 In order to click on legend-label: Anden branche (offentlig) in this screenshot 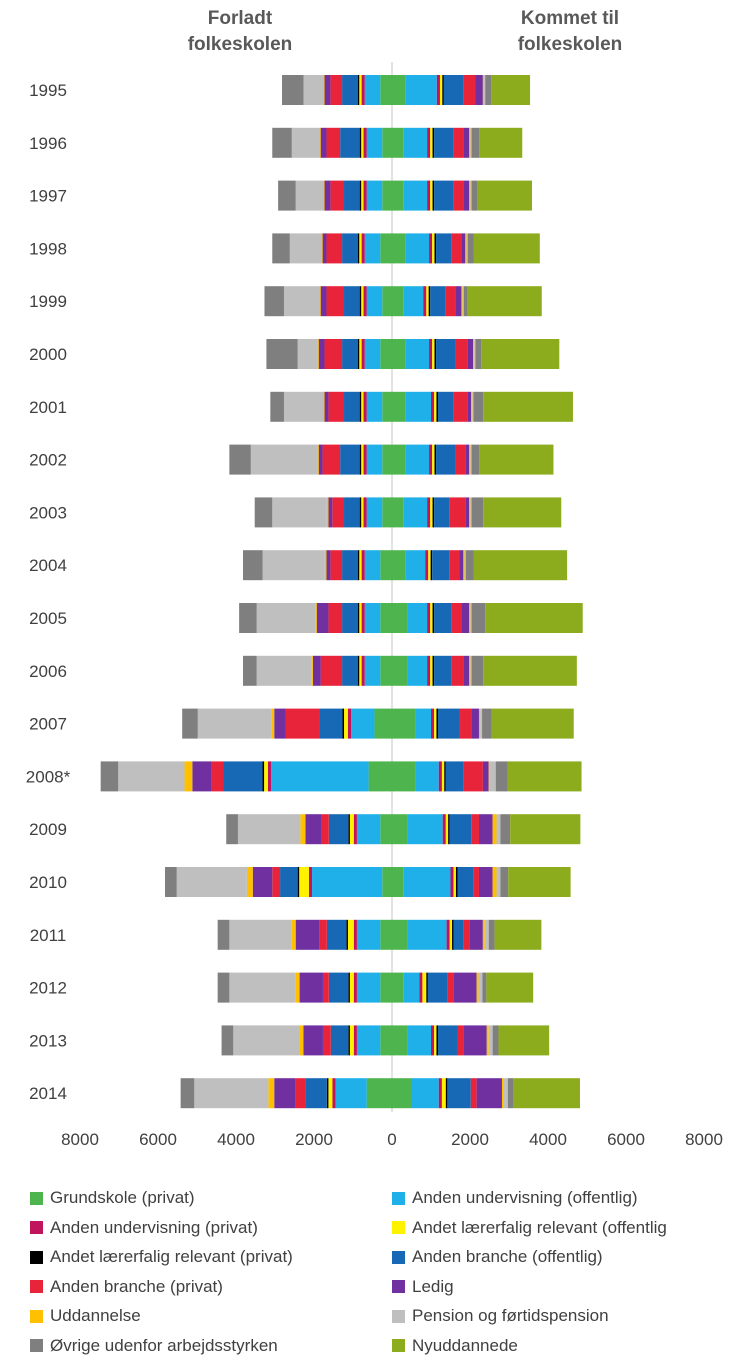, I will do `click(507, 1256)`.